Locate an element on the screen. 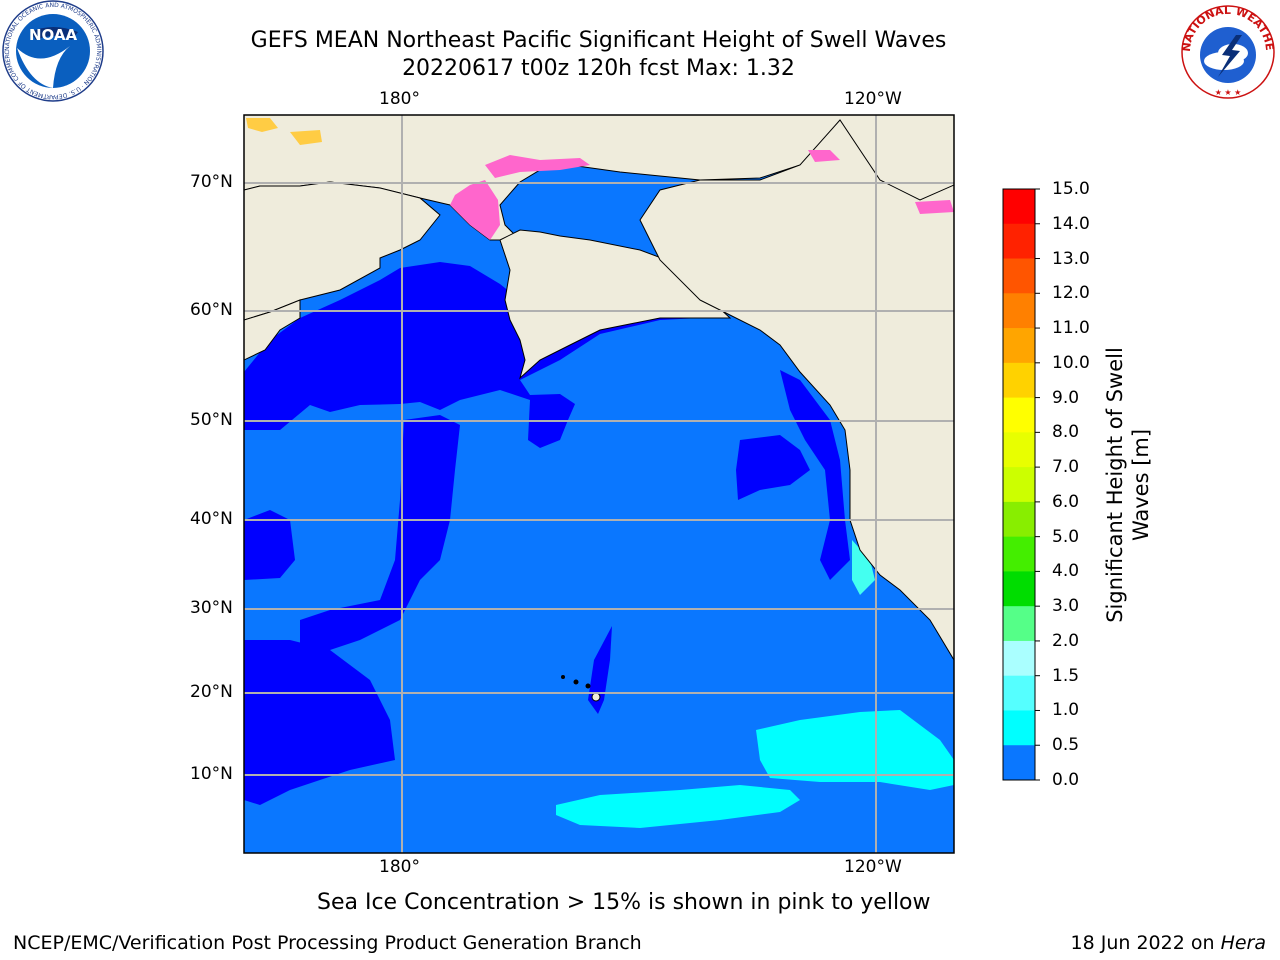  colorbar-tick-label: 15.0 is located at coordinates (1071, 189).